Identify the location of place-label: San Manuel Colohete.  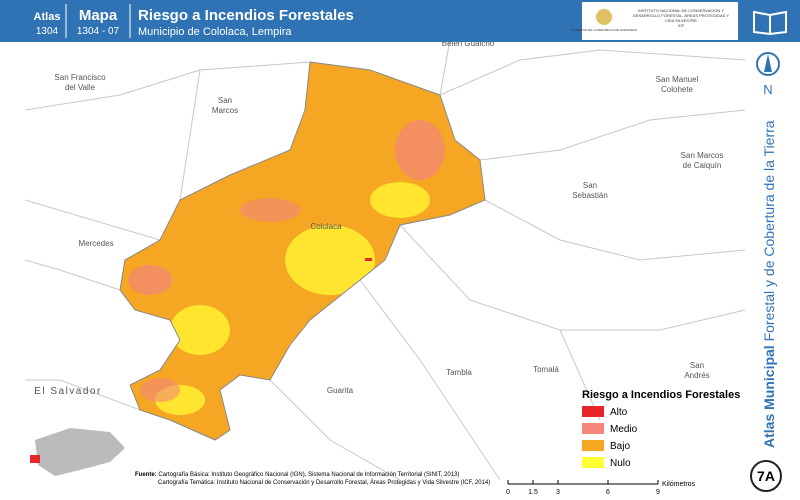
(677, 84).